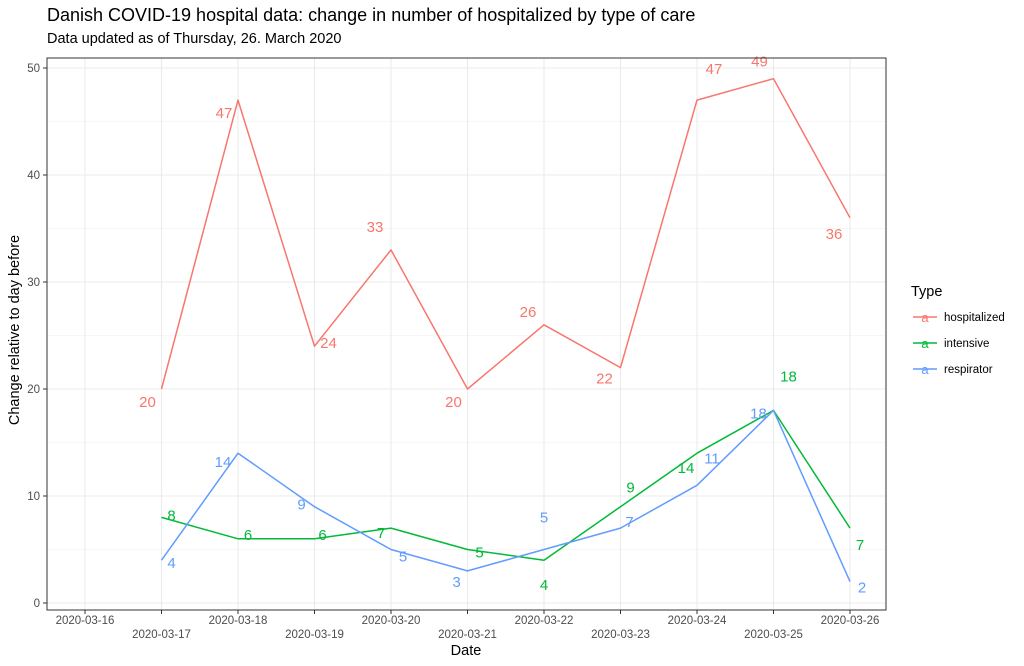 Image resolution: width=1024 pixels, height=666 pixels. Describe the element at coordinates (630, 488) in the screenshot. I see `data-label-intensive: 9` at that location.